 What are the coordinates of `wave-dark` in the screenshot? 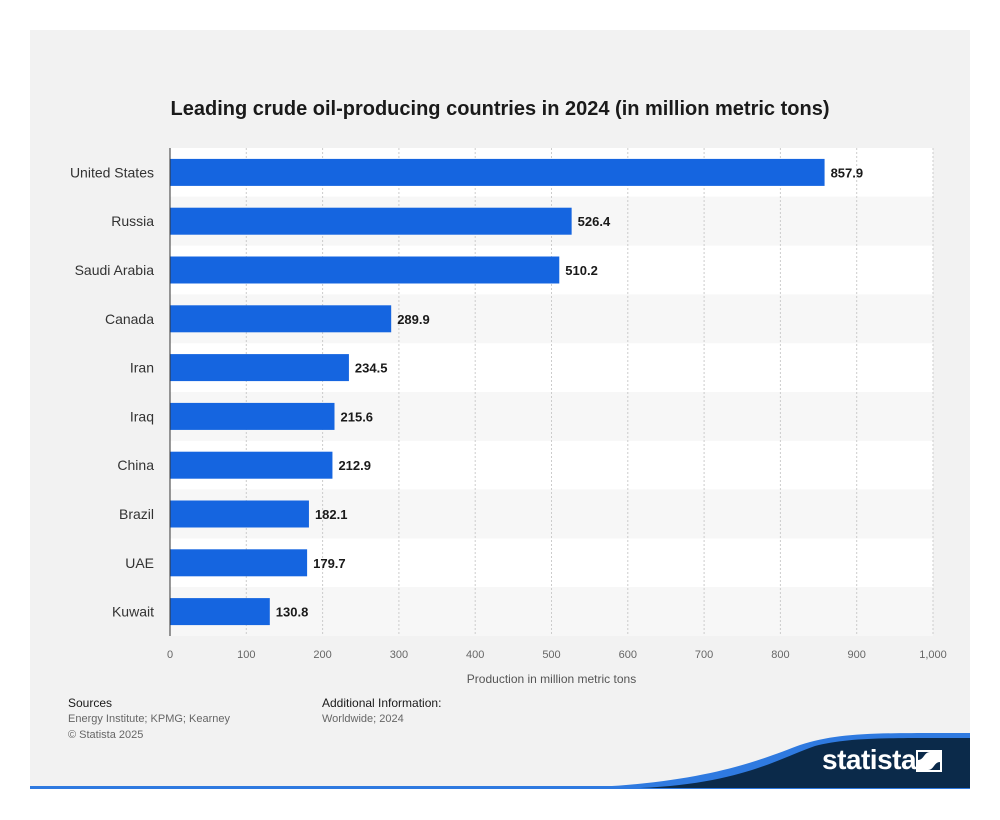 It's located at (805, 762).